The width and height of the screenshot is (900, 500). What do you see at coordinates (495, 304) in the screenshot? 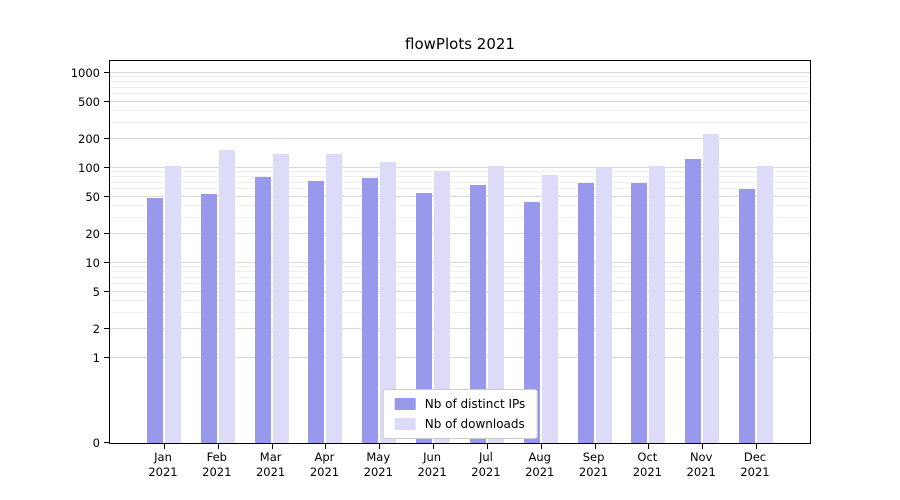
I see `bar-downloads-jul` at bounding box center [495, 304].